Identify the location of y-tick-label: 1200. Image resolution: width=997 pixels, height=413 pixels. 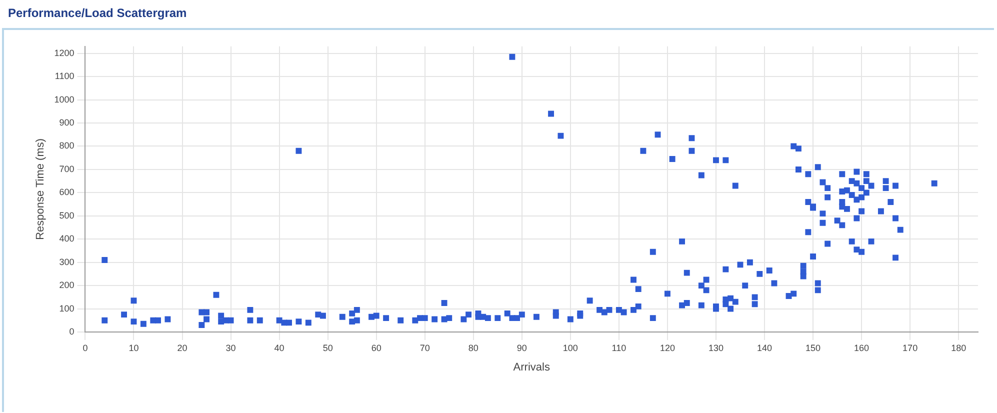
(64, 53).